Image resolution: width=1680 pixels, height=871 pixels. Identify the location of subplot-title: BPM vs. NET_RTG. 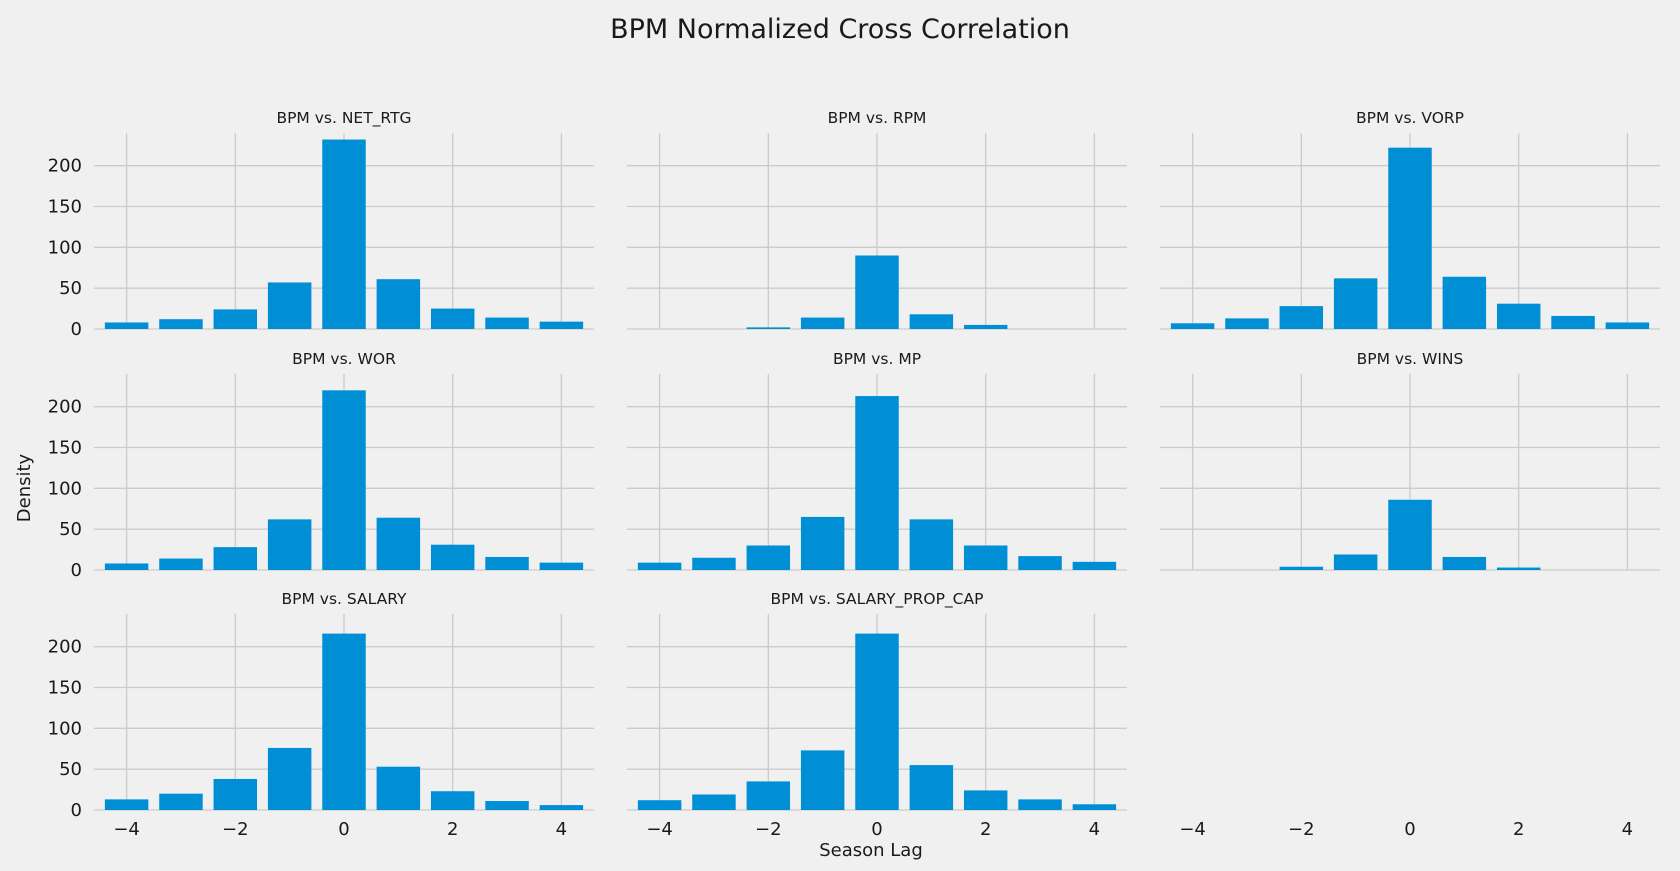
(343, 118).